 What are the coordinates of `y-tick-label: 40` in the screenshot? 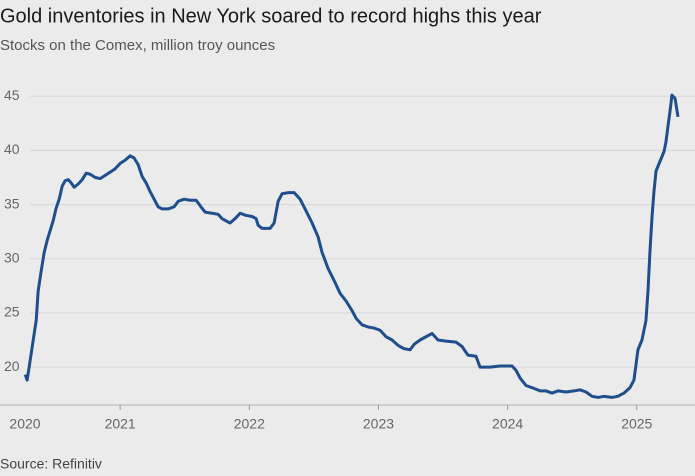 It's located at (12, 149).